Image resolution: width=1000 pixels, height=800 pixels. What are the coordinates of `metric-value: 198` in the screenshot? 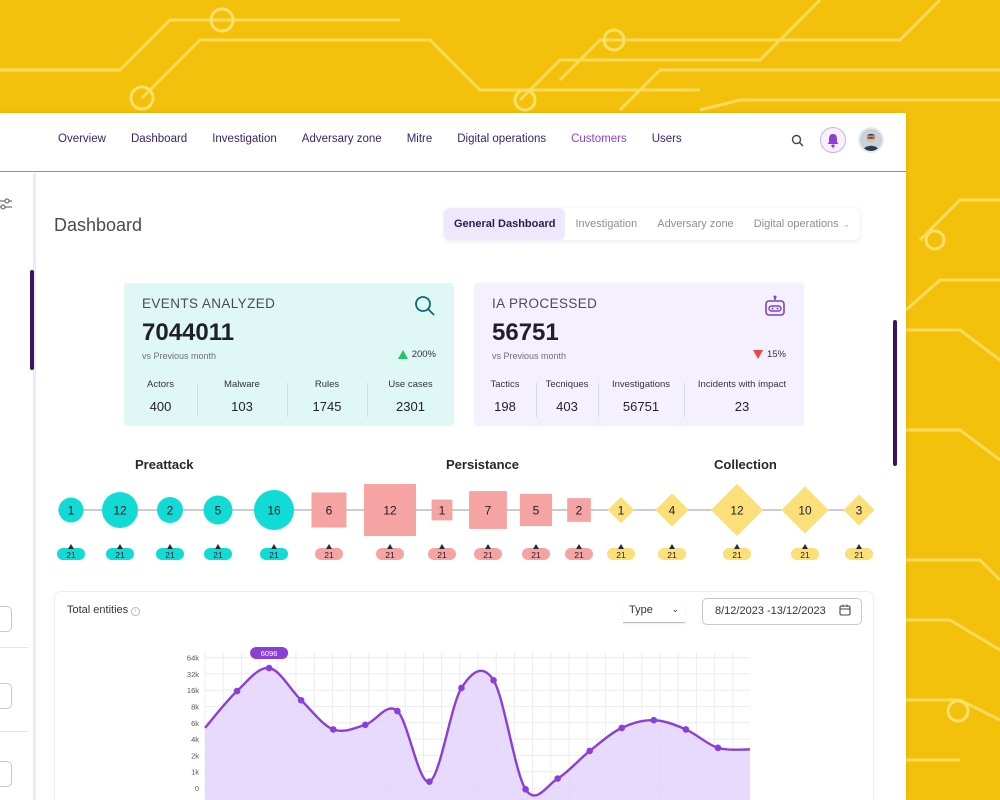 It's located at (505, 406).